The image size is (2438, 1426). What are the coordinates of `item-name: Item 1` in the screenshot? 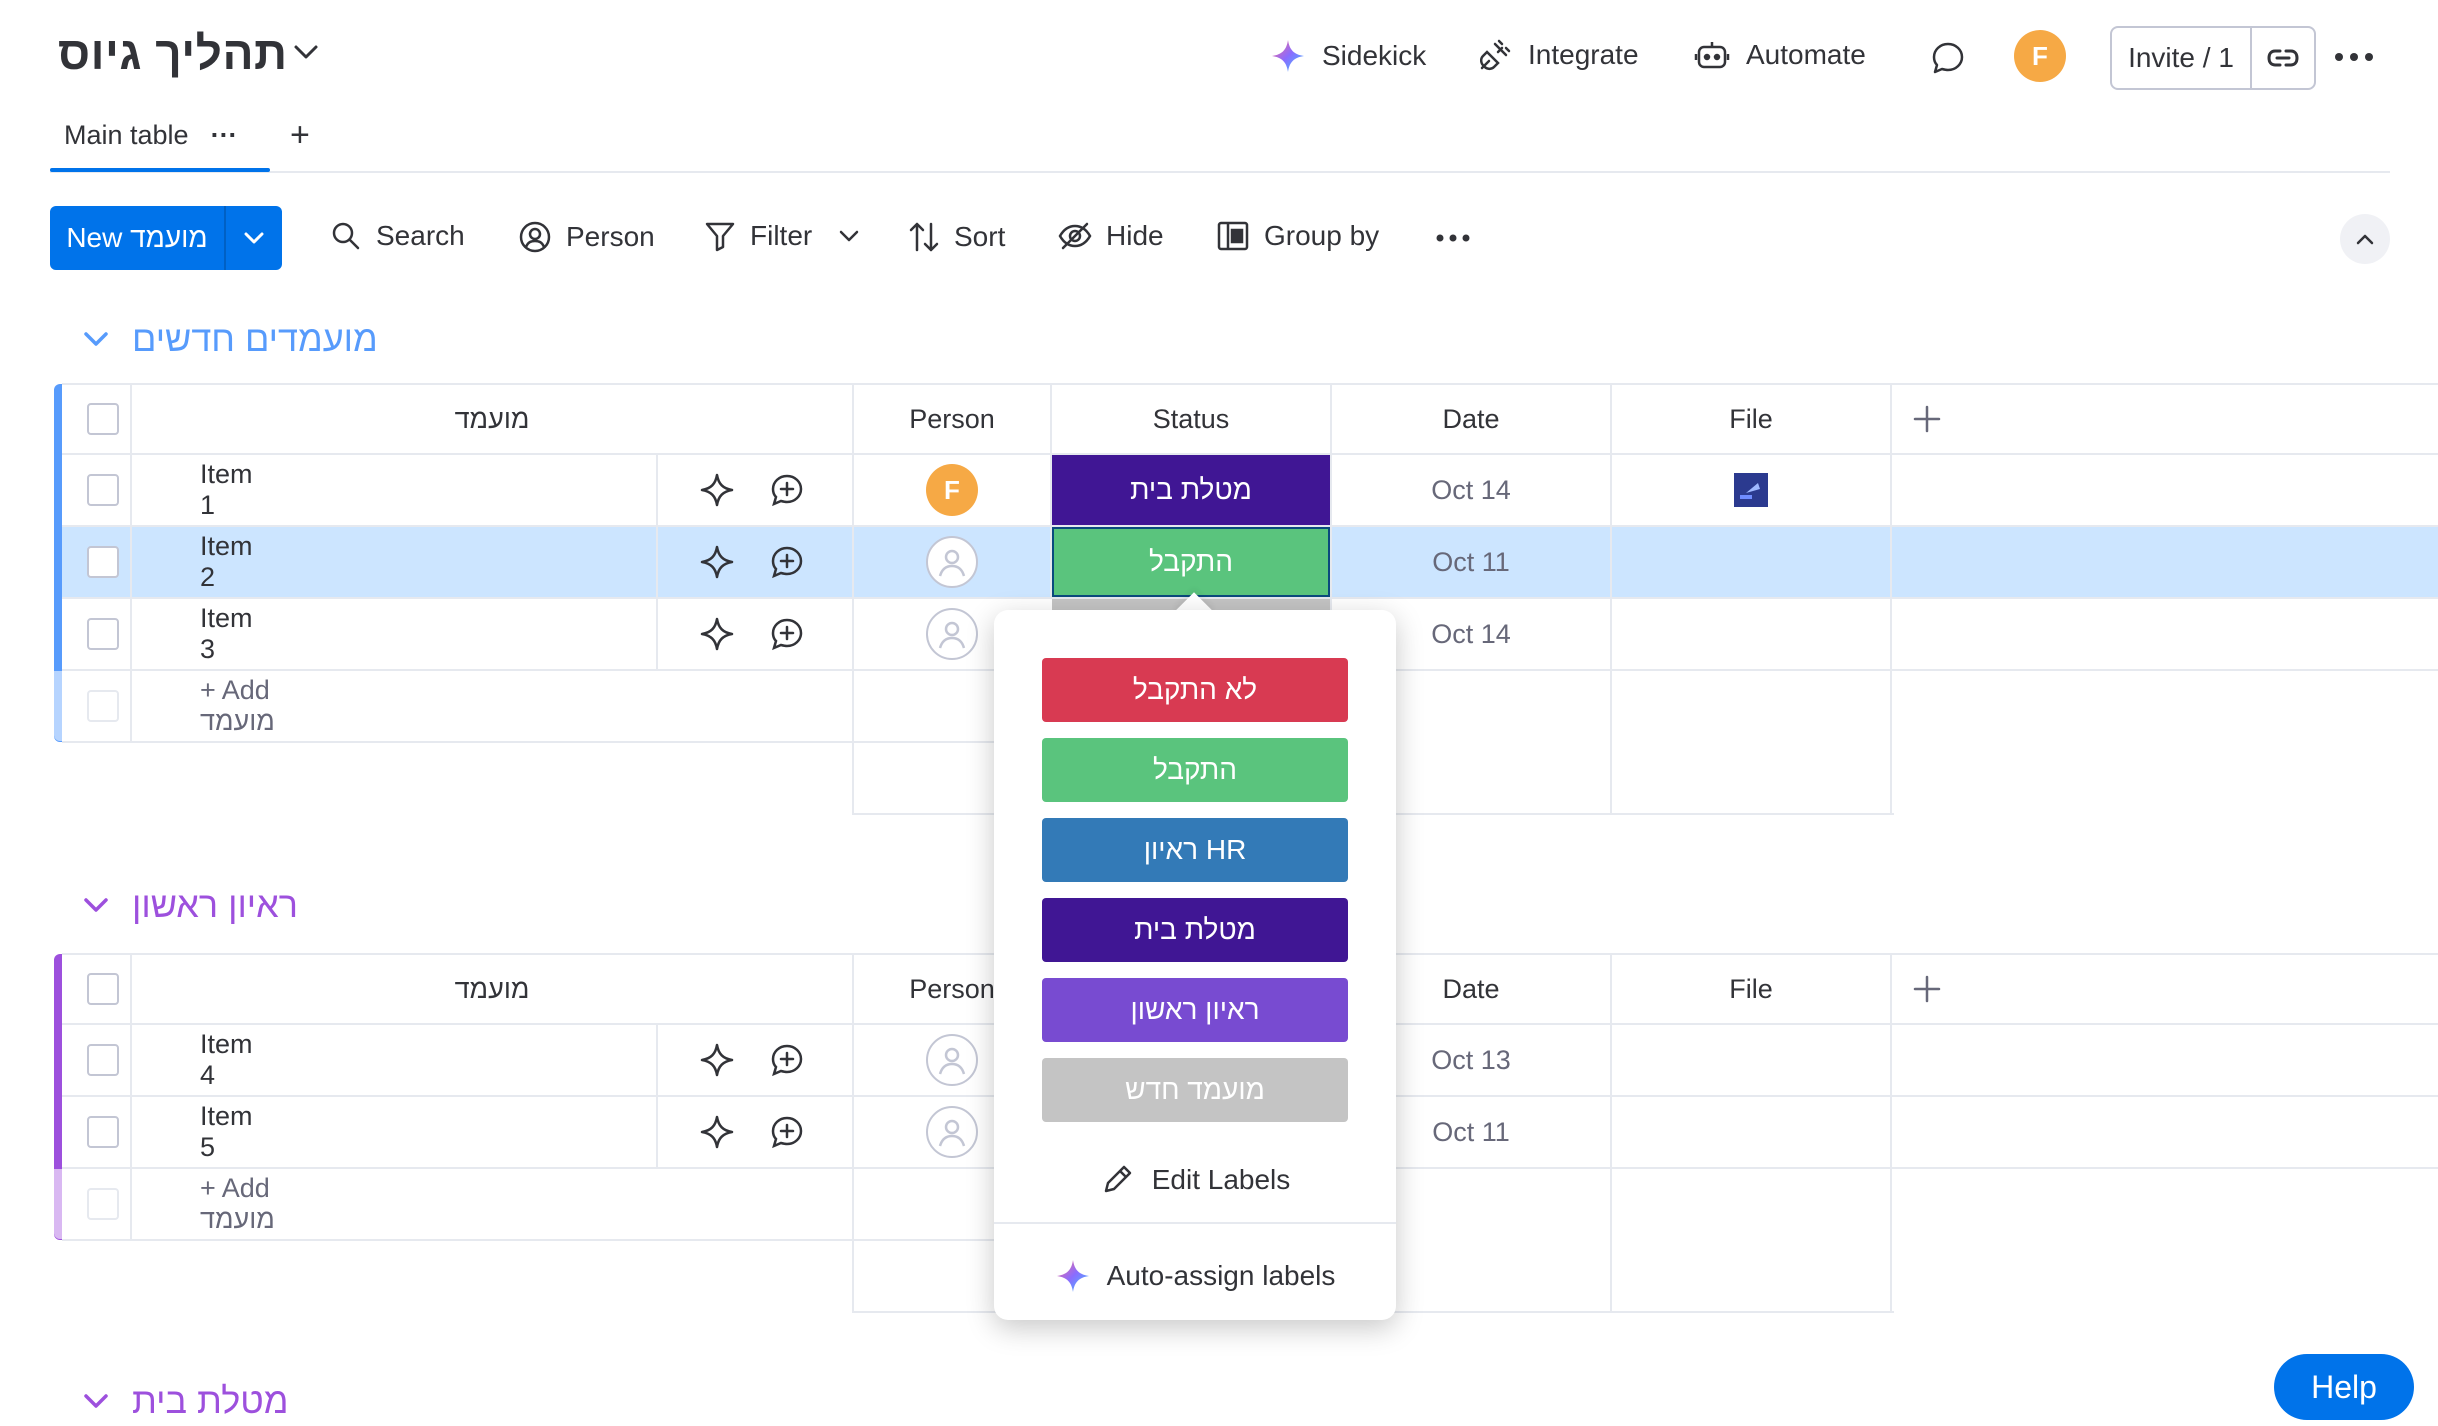 It's located at (226, 489).